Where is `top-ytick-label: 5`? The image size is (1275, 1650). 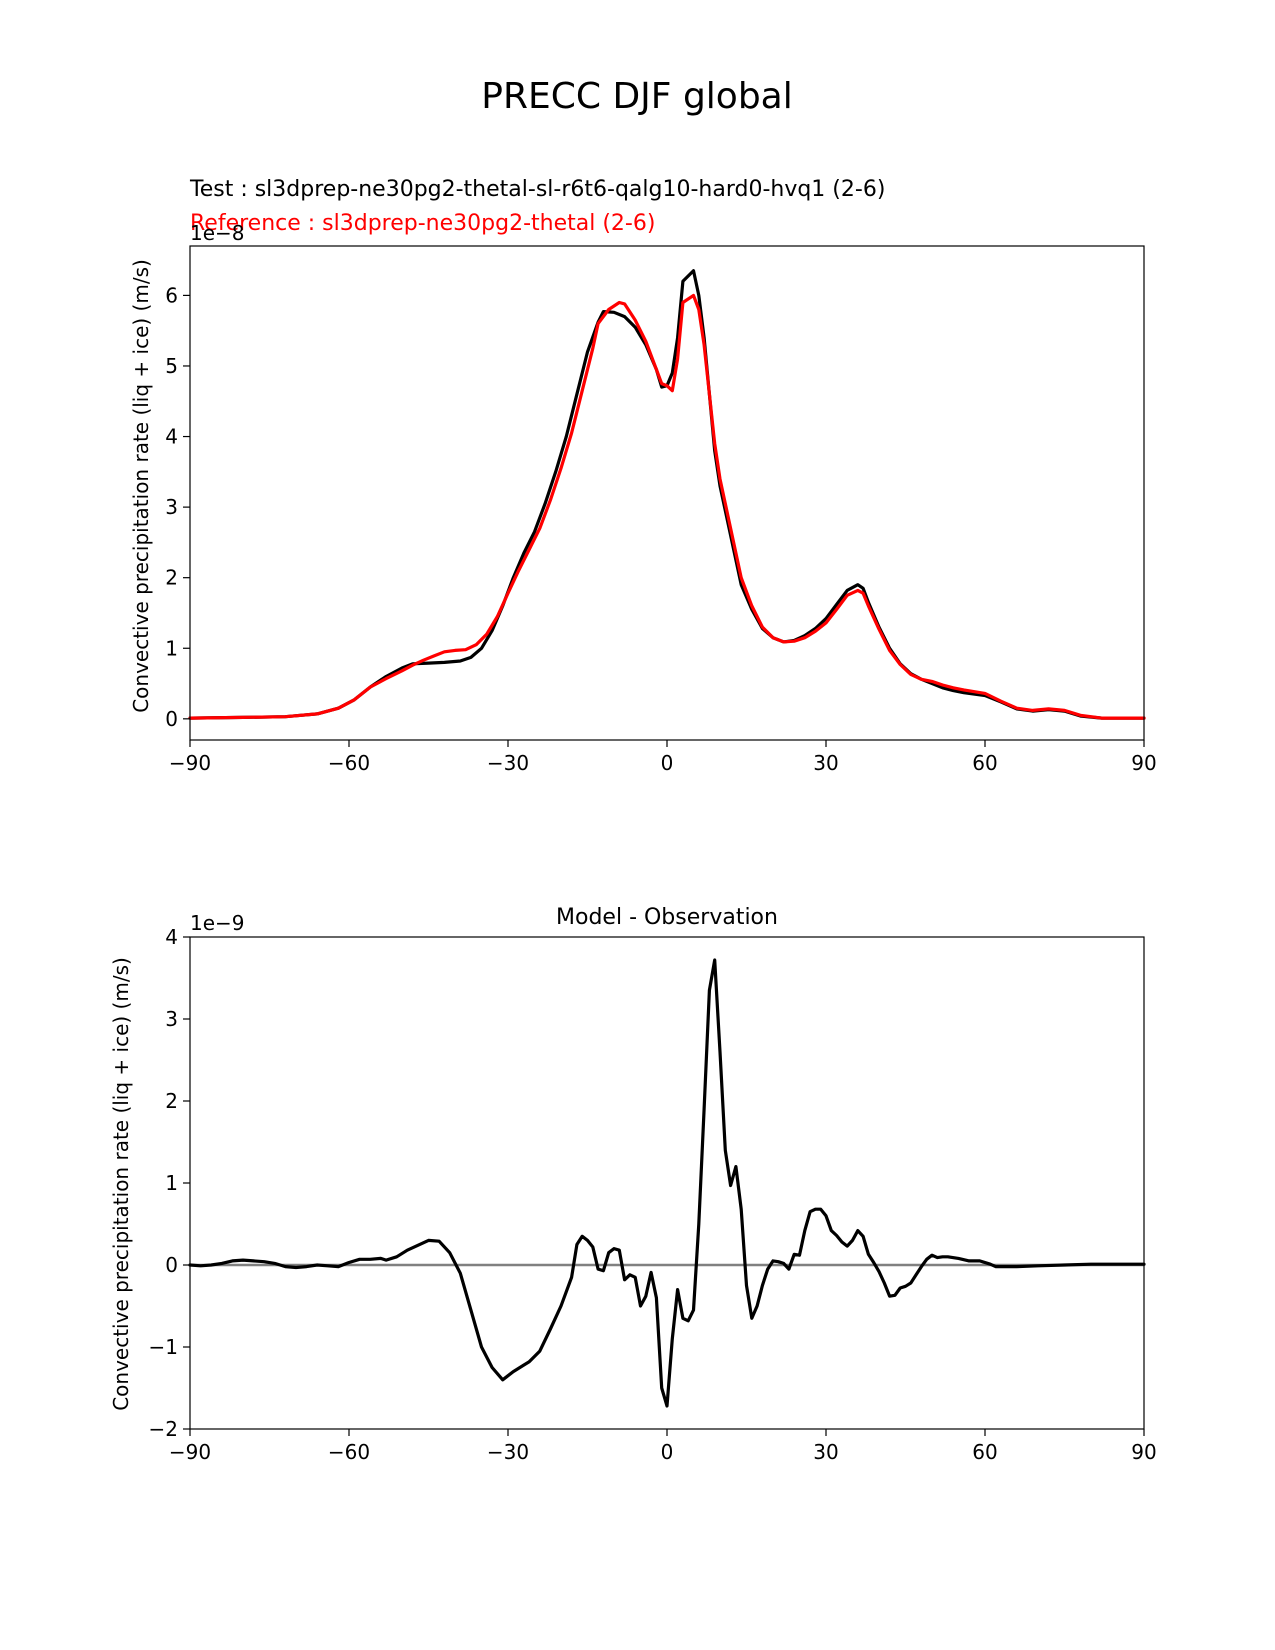 top-ytick-label: 5 is located at coordinates (171, 366).